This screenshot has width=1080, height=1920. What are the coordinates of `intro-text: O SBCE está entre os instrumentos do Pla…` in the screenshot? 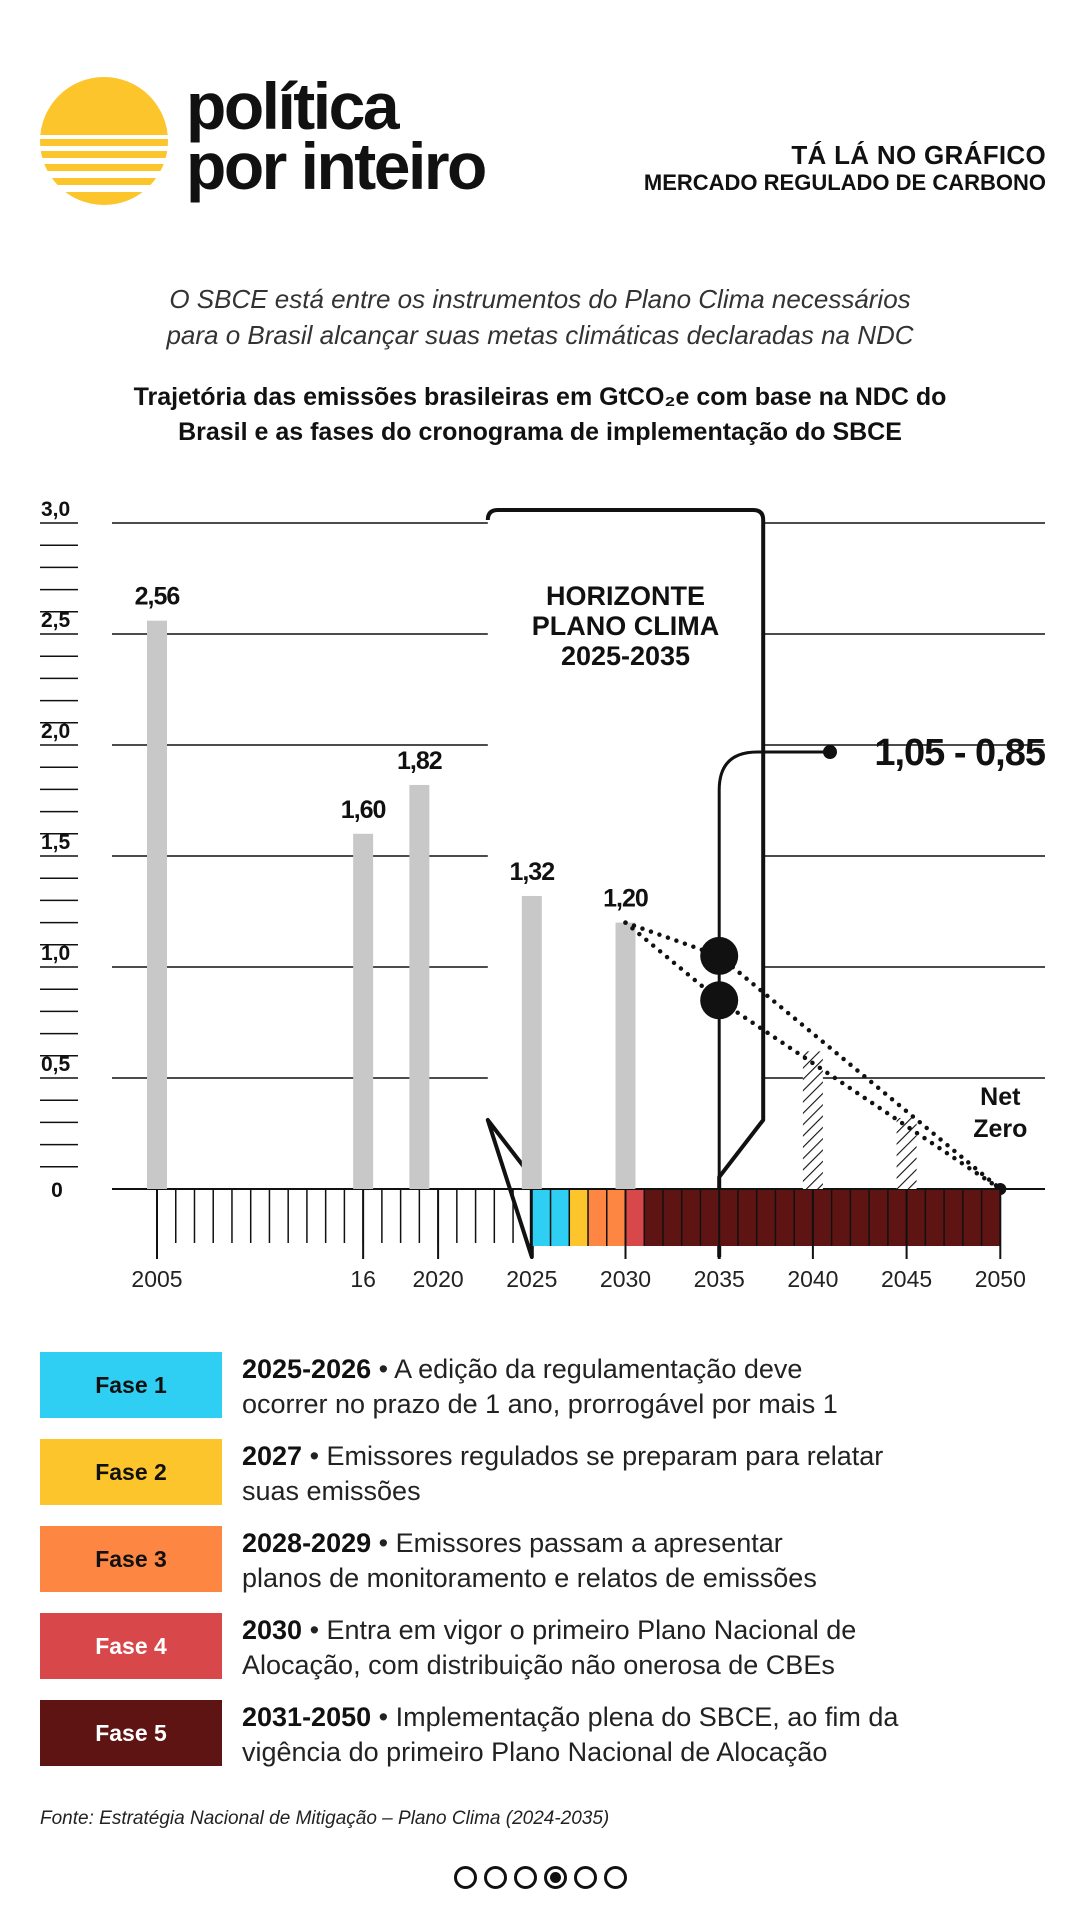 It's located at (540, 317).